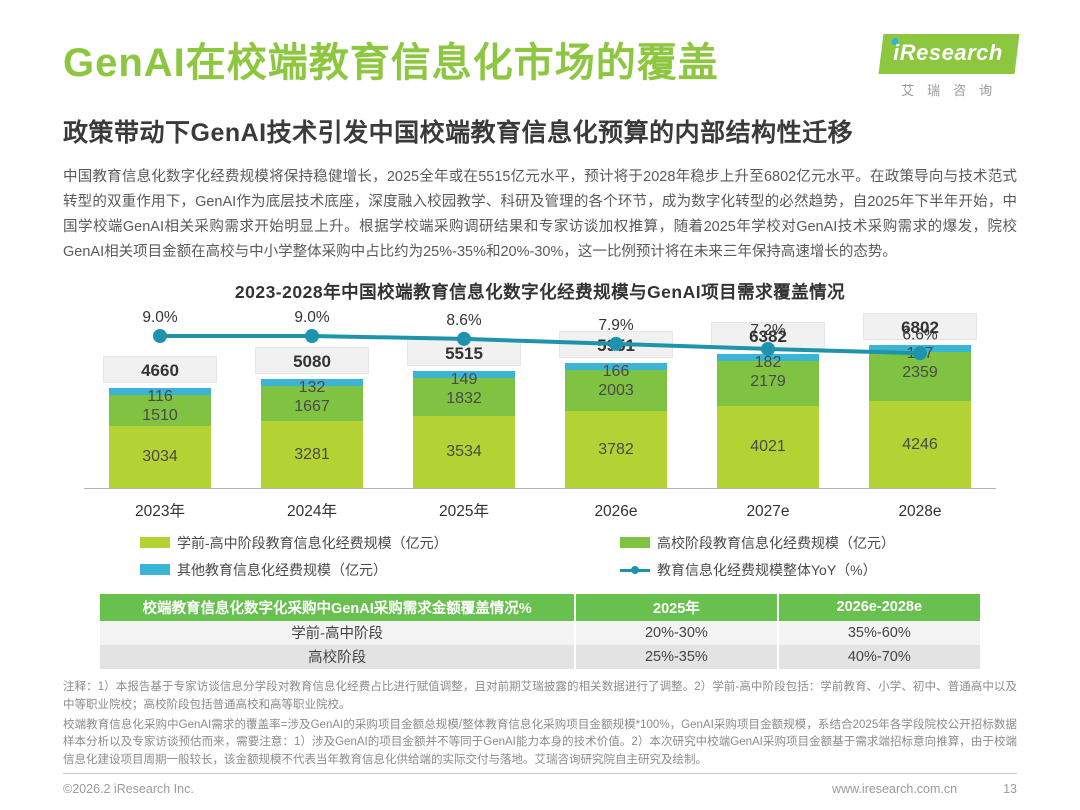 The width and height of the screenshot is (1080, 810). What do you see at coordinates (464, 511) in the screenshot?
I see `x-axis-label: 2025年` at bounding box center [464, 511].